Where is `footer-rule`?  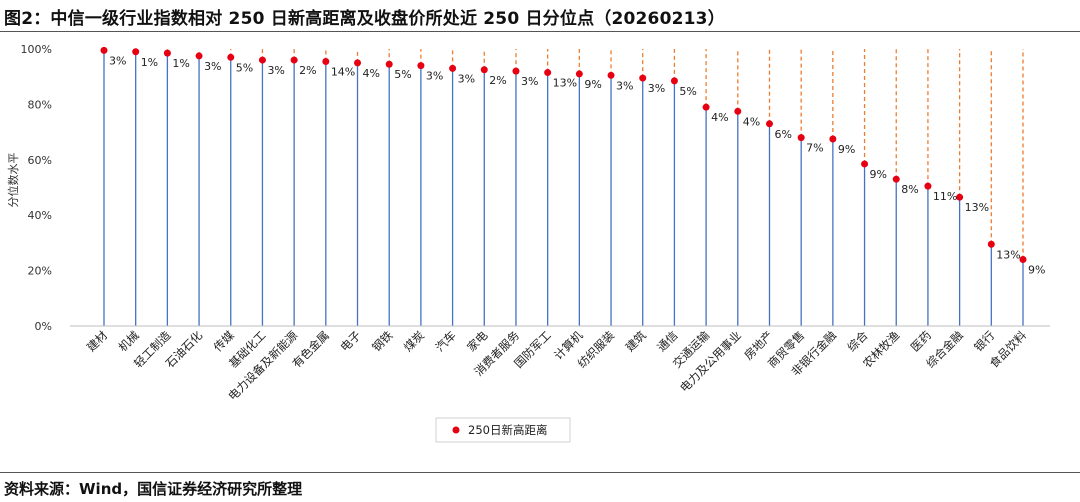
footer-rule is located at coordinates (540, 472).